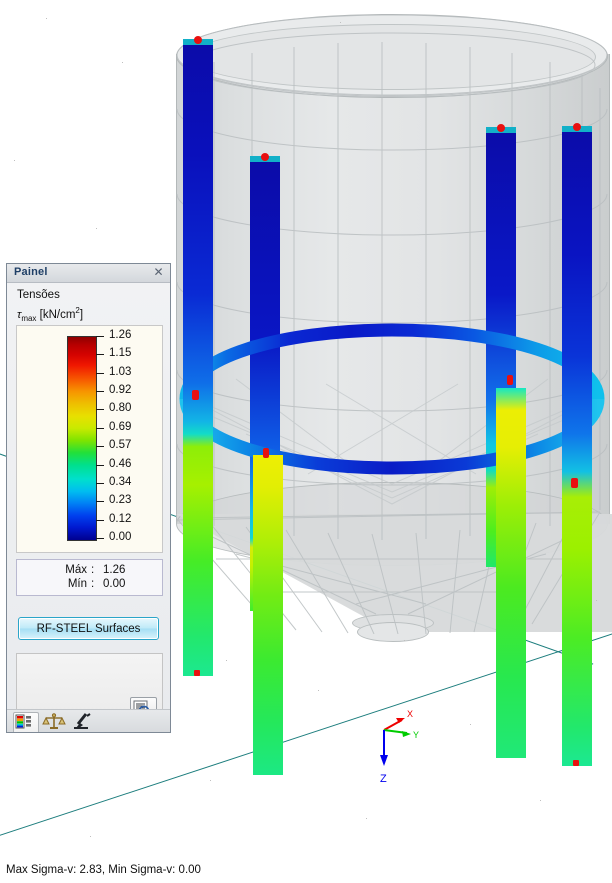 Image resolution: width=612 pixels, height=883 pixels. I want to click on column-front-left, so click(198, 357).